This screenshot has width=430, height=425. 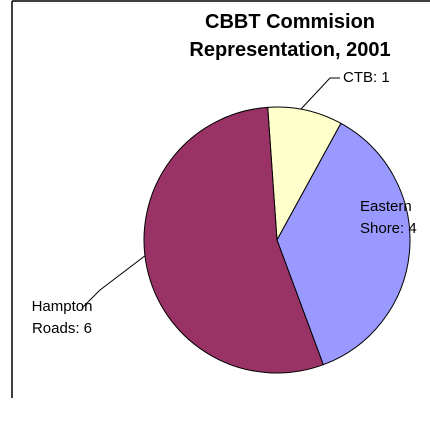 What do you see at coordinates (388, 217) in the screenshot?
I see `slice-label: Eastern Shore: 4` at bounding box center [388, 217].